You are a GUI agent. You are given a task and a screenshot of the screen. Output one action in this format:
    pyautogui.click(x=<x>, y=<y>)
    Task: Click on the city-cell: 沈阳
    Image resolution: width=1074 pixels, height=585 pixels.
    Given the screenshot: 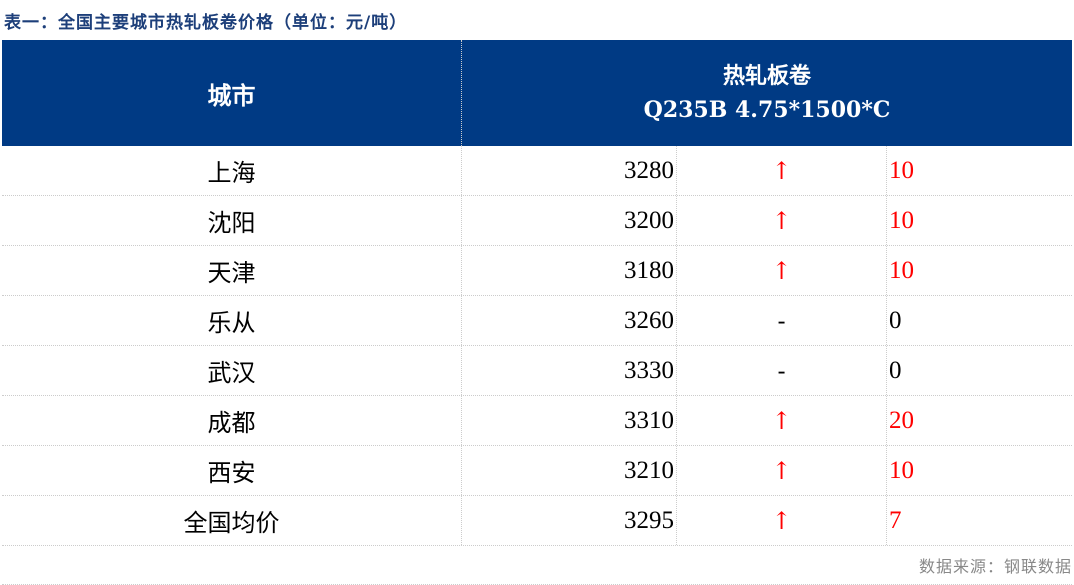 What is the action you would take?
    pyautogui.click(x=232, y=220)
    